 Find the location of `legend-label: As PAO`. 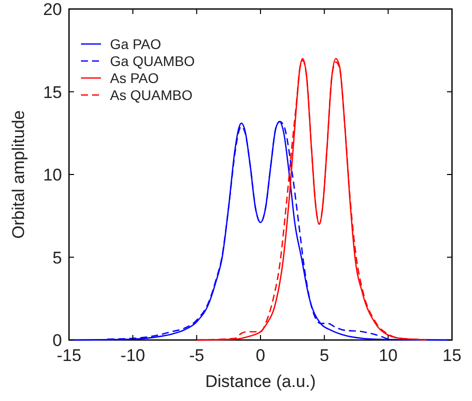

legend-label: As PAO is located at coordinates (134, 78).